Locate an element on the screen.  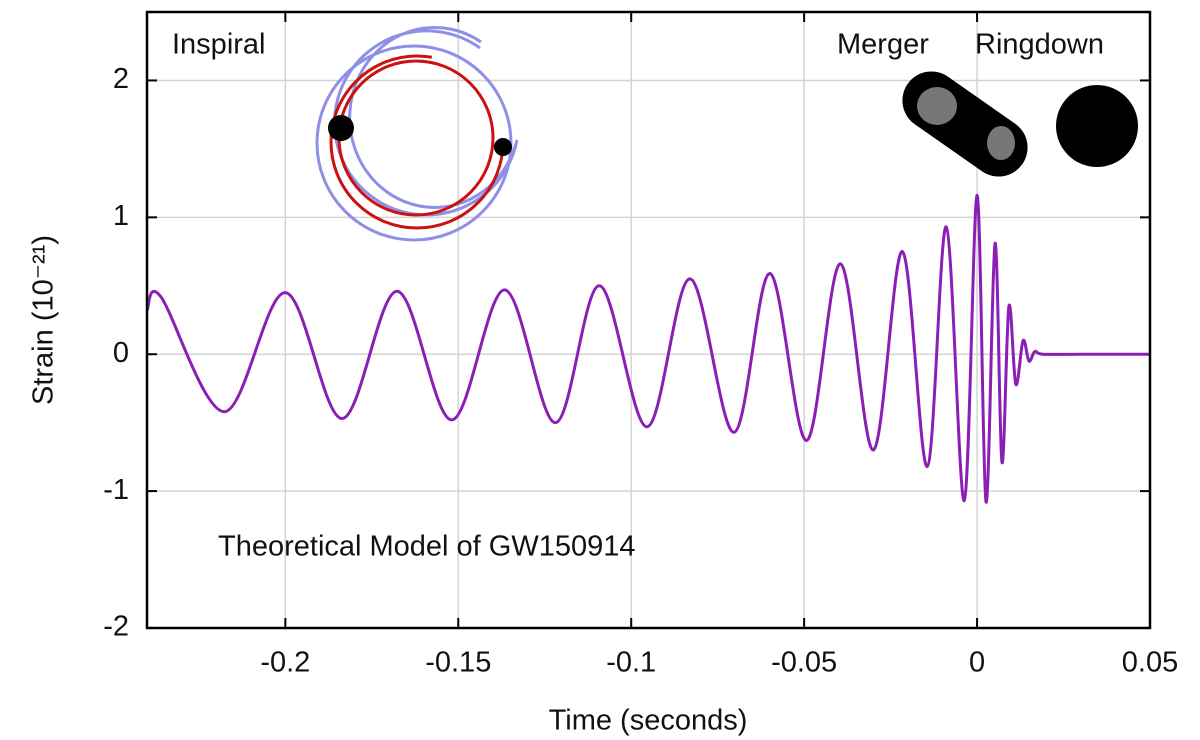
blue-orbit-outer is located at coordinates (414, 143).